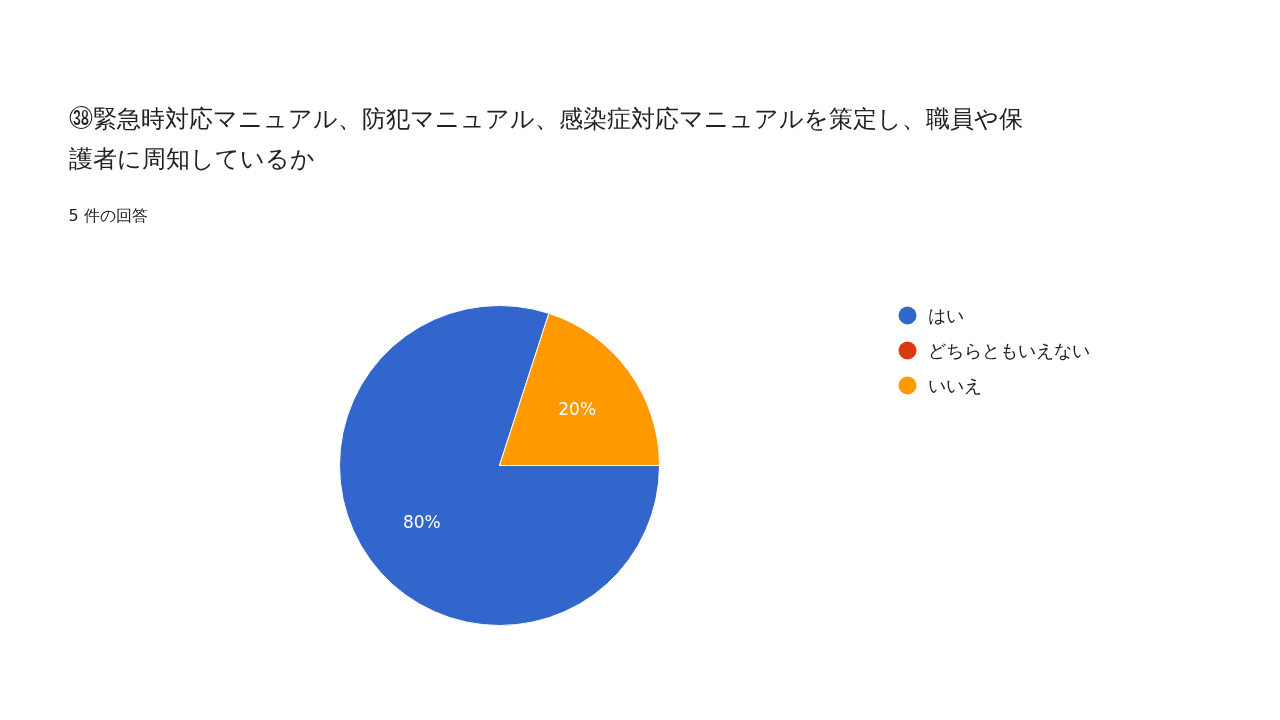 This screenshot has height=720, width=1280. Describe the element at coordinates (421, 521) in the screenshot. I see `data-label: 80%` at that location.